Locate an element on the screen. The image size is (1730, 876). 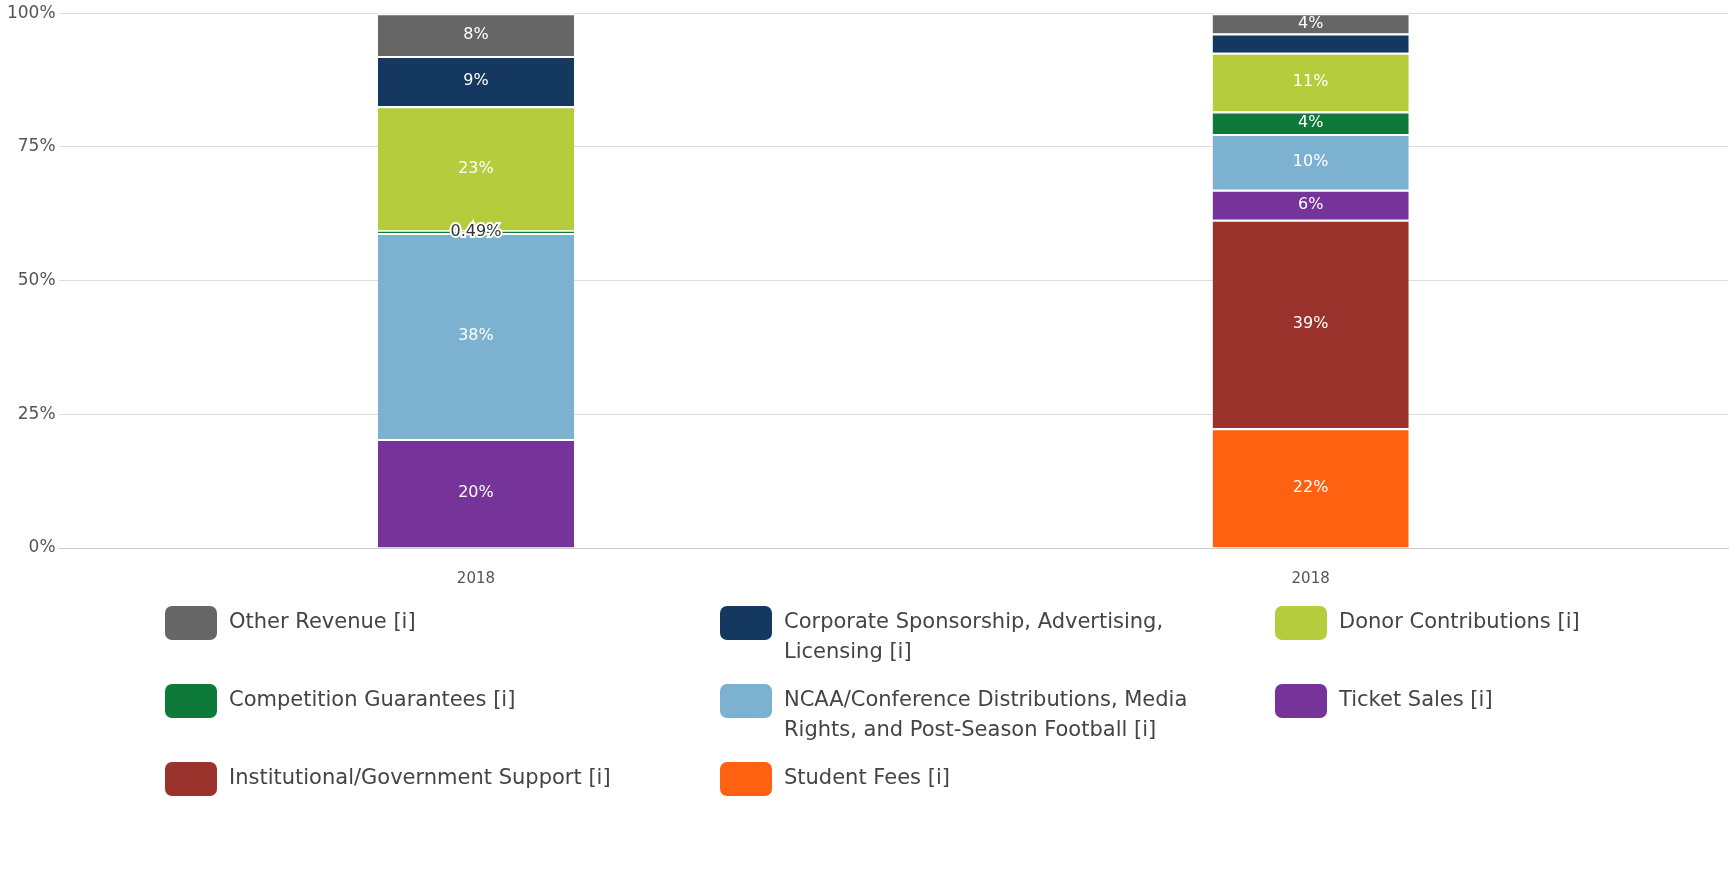
y-tick-label: 0% is located at coordinates (42, 546).